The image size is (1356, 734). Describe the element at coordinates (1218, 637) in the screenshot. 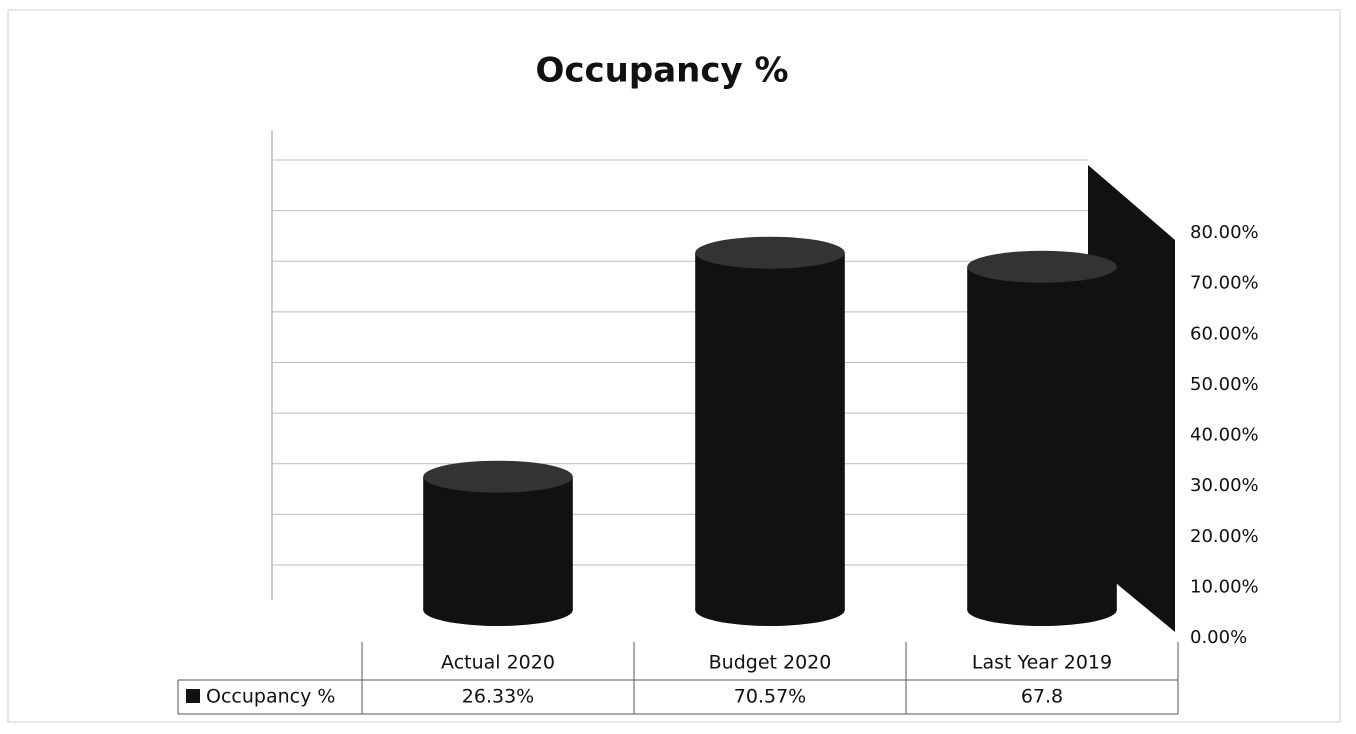

I see `y-tick-label: 0.00%` at that location.